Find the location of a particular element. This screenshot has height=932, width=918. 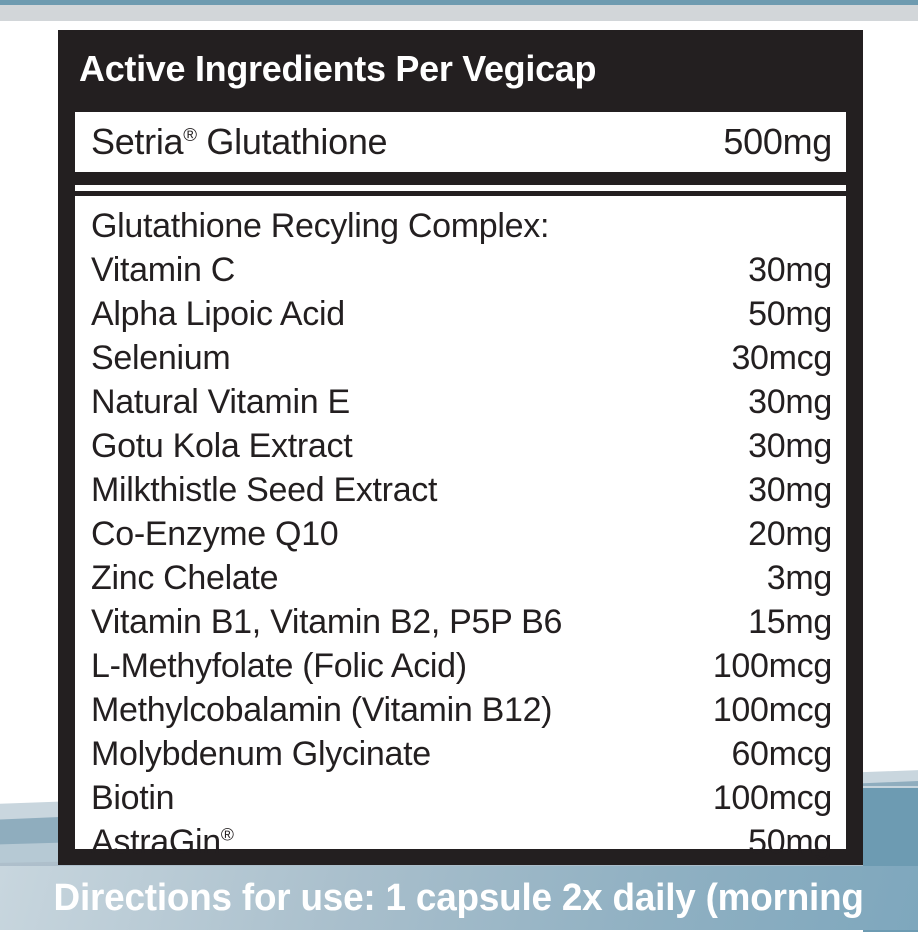

primary-ingredient-suffix: Glutathione is located at coordinates (292, 141).